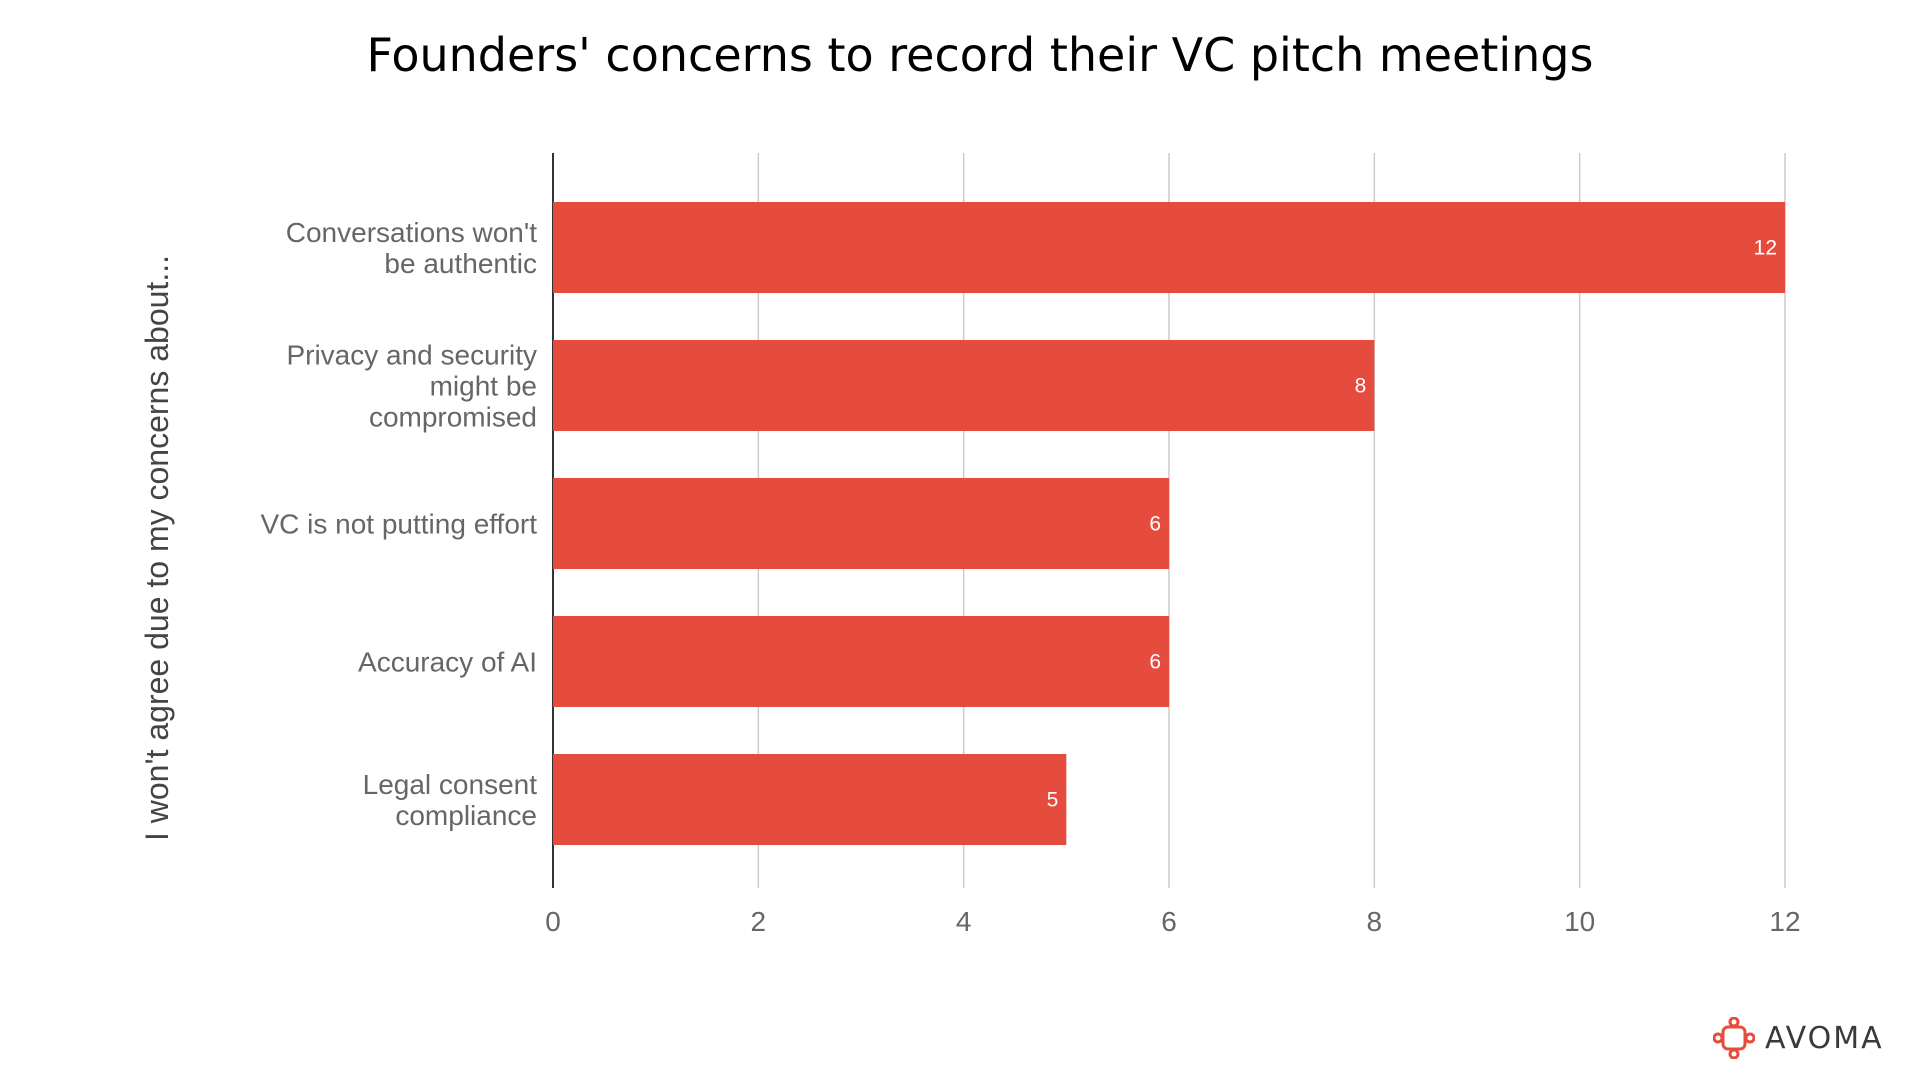  I want to click on x-tick-label: 2, so click(759, 921).